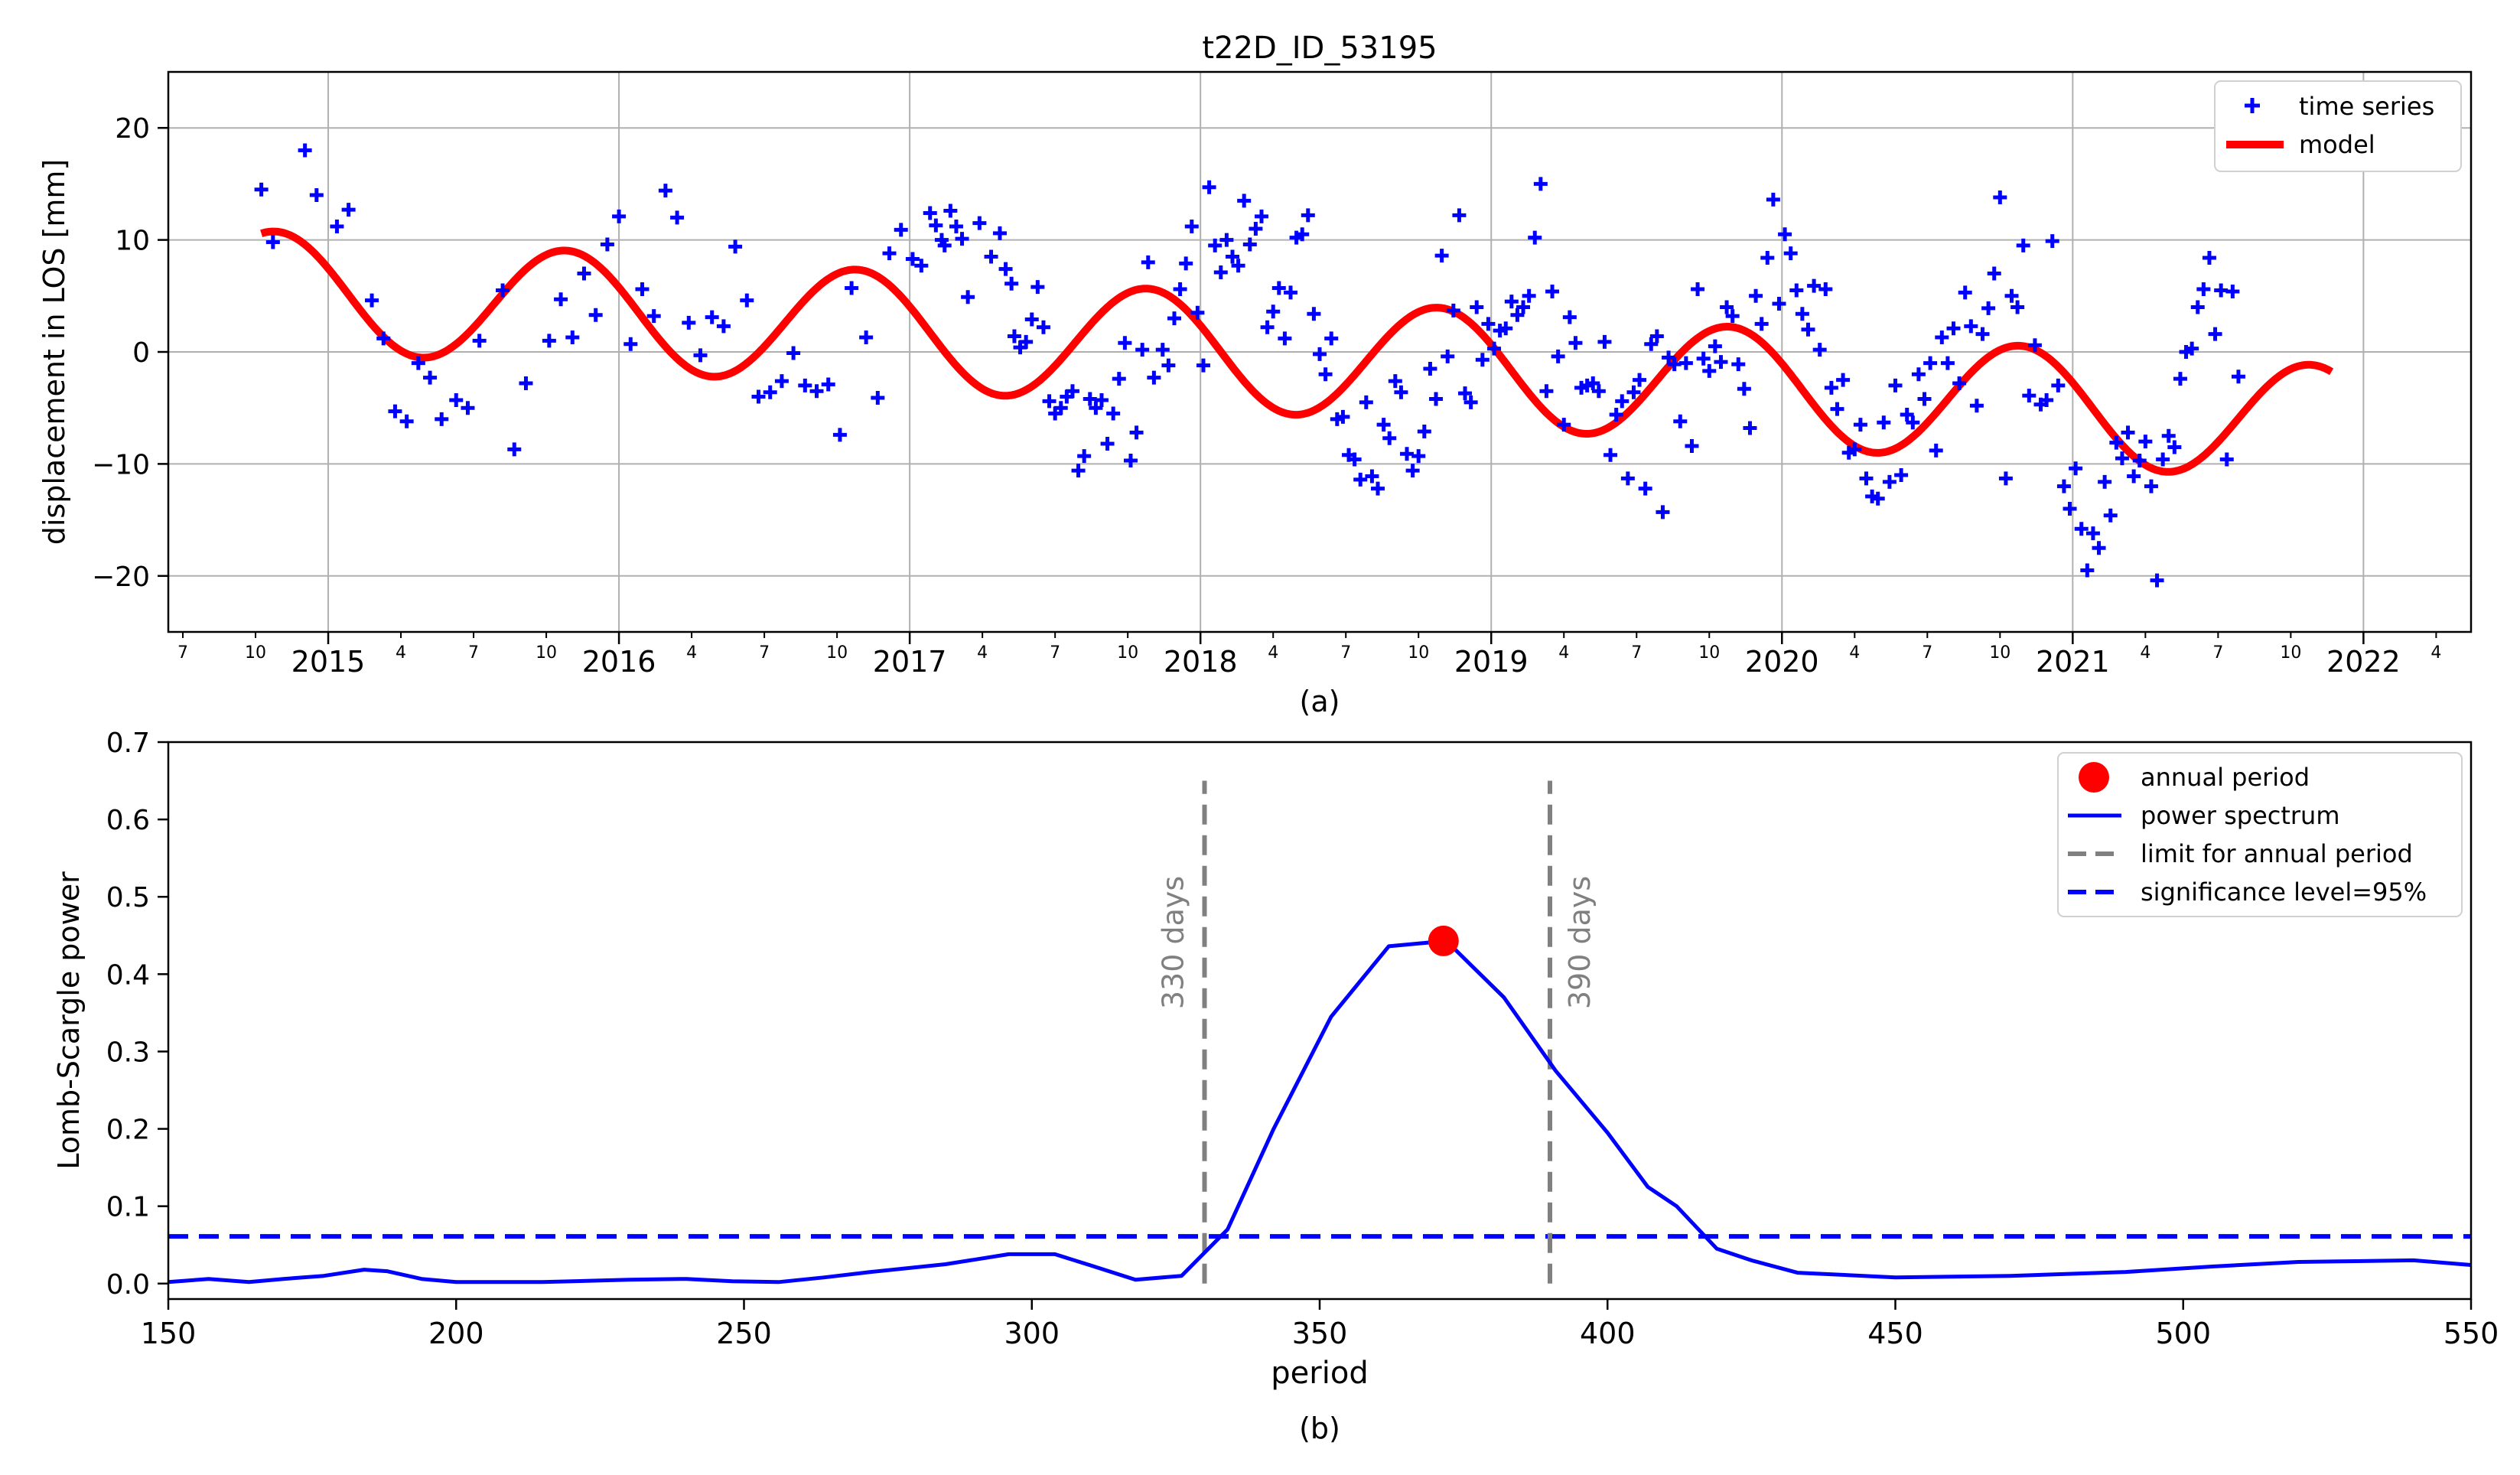 The height and width of the screenshot is (1475, 2520). Describe the element at coordinates (1320, 701) in the screenshot. I see `panel-label: (a)` at that location.